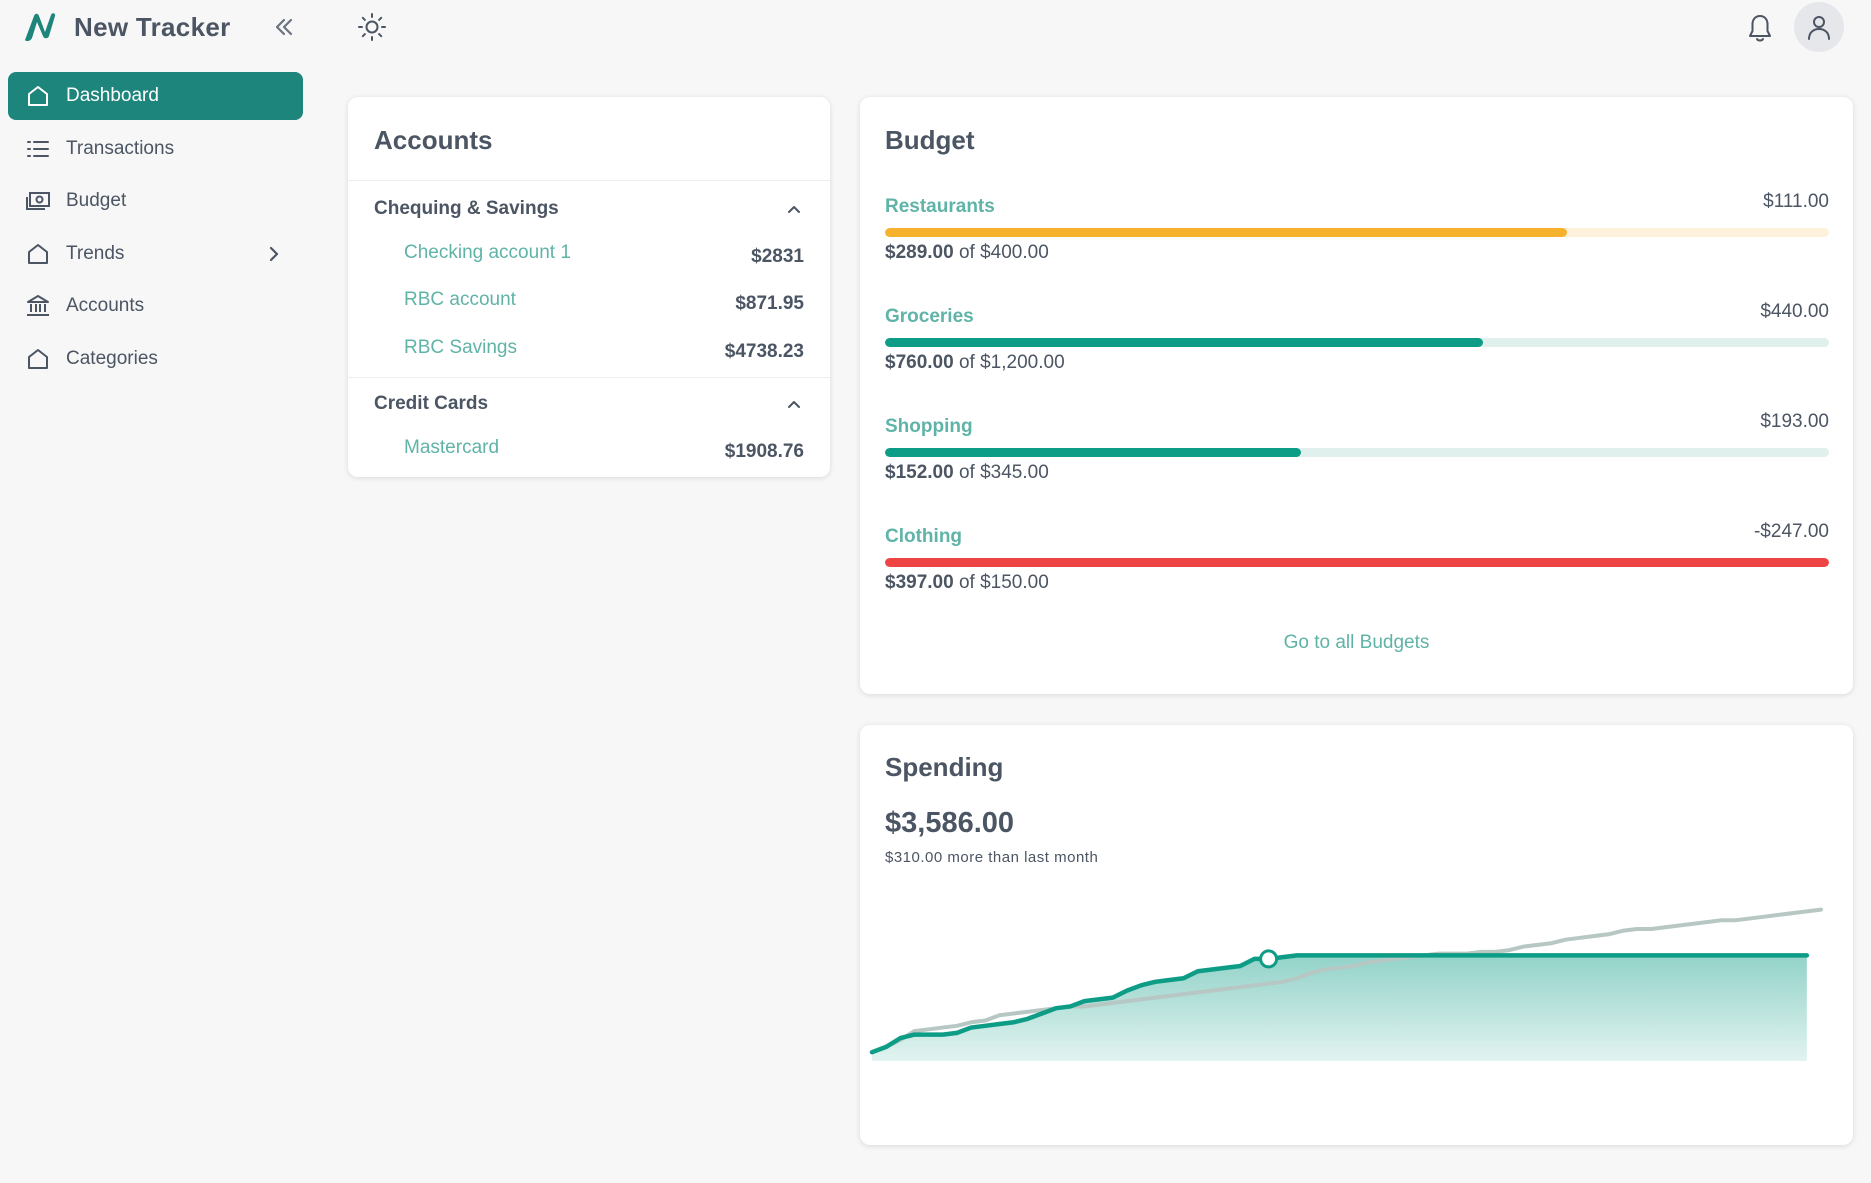 This screenshot has width=1871, height=1183. I want to click on budget-title: Budget, so click(930, 140).